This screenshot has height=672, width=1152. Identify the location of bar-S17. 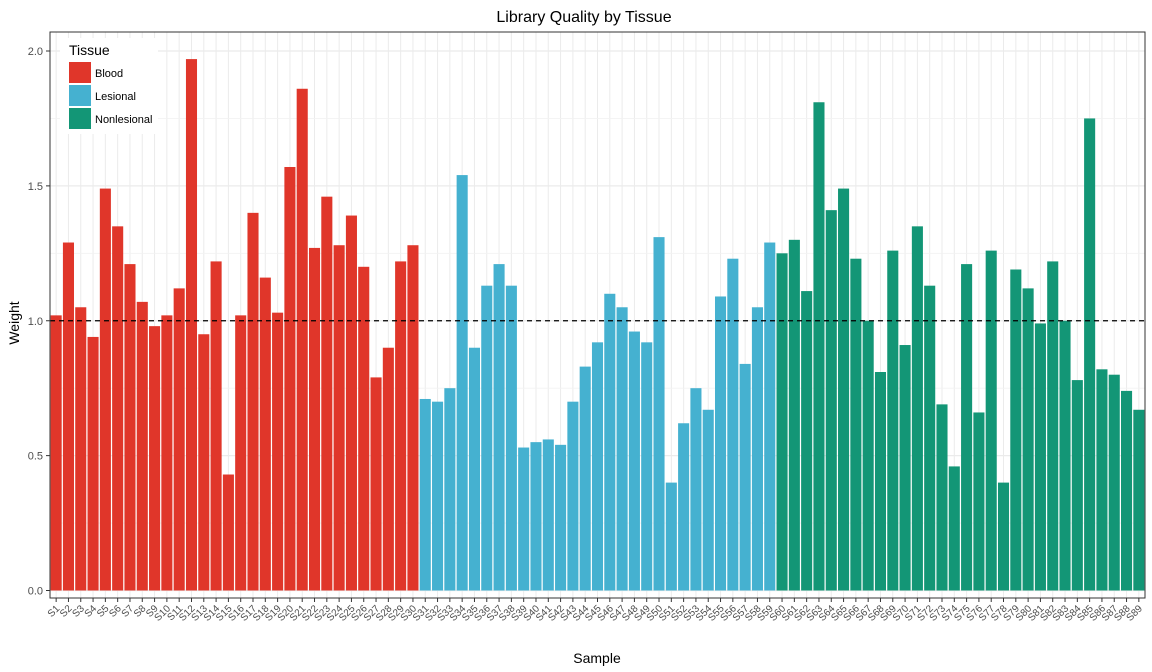
(253, 401).